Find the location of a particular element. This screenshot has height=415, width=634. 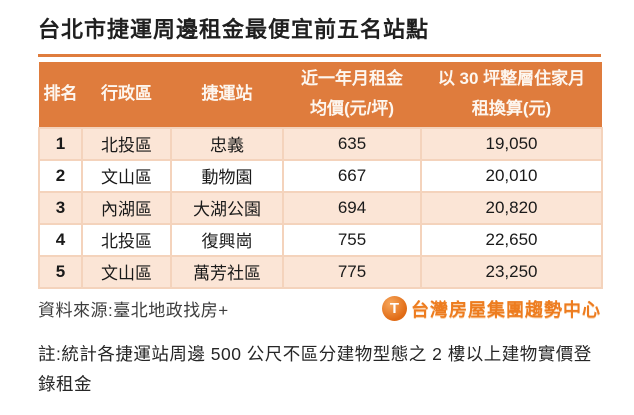

cell-rank: 2 is located at coordinates (60, 175).